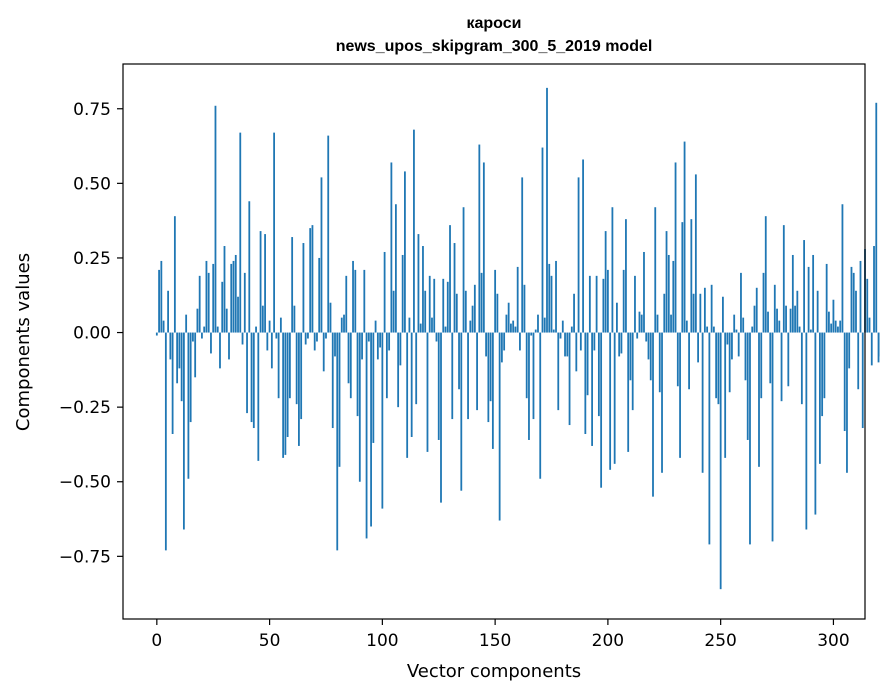  Describe the element at coordinates (91, 333) in the screenshot. I see `y-axis-ticks: 0.75 0.50 0.25 0.00 −0.25 −0.50 −0.75` at that location.